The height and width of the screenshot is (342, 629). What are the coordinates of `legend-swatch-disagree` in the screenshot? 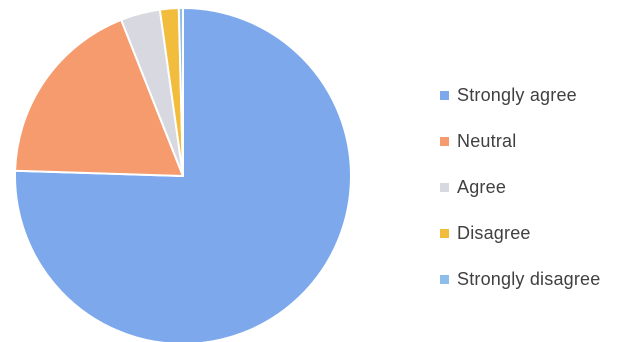 It's located at (444, 233).